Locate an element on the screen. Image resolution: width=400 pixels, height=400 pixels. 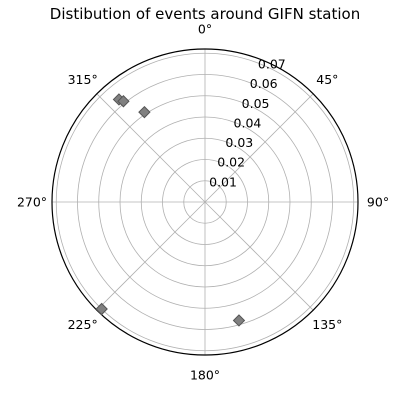
radial-tick-label: 0.07 is located at coordinates (272, 64).